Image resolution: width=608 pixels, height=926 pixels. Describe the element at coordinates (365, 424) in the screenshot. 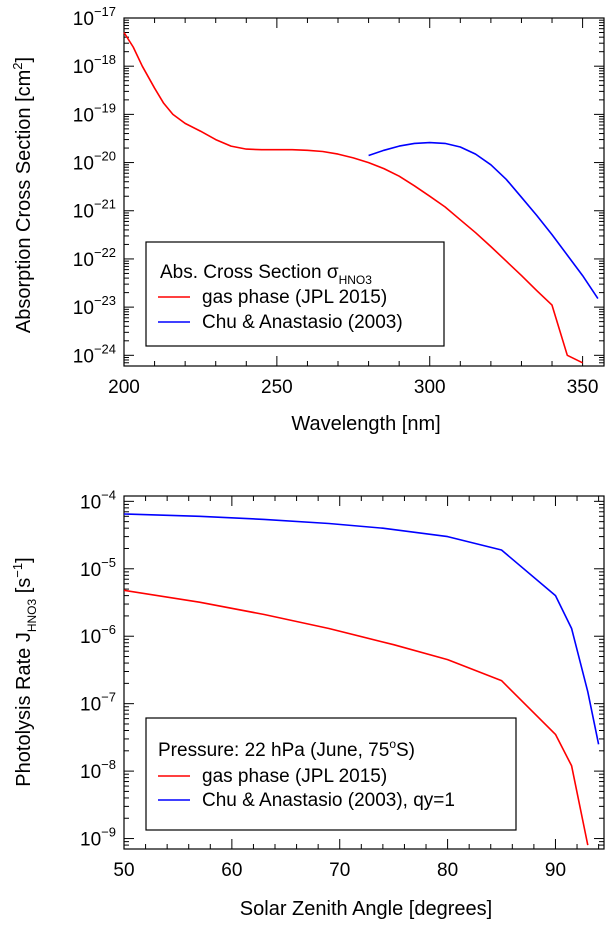

I see `x-axis-label-top: Wavelength [nm]` at that location.